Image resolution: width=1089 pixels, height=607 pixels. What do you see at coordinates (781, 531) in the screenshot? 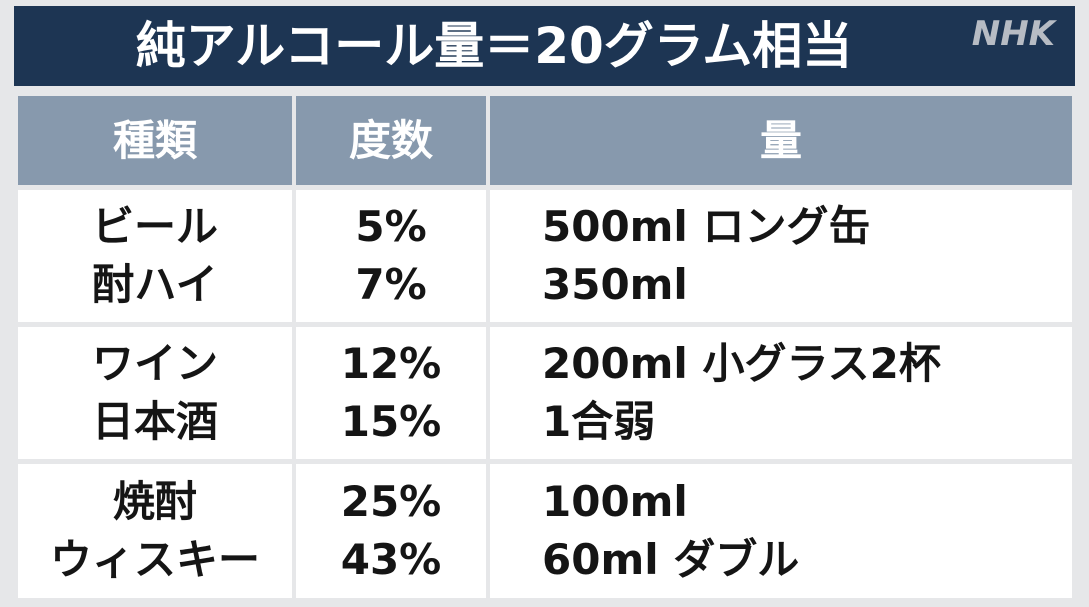
I see `table-cell: 100ml 60ml ダブル` at bounding box center [781, 531].